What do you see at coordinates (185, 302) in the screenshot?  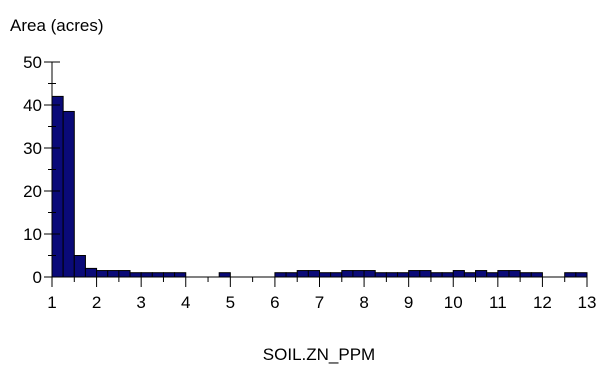 I see `x-tick-label: 4` at bounding box center [185, 302].